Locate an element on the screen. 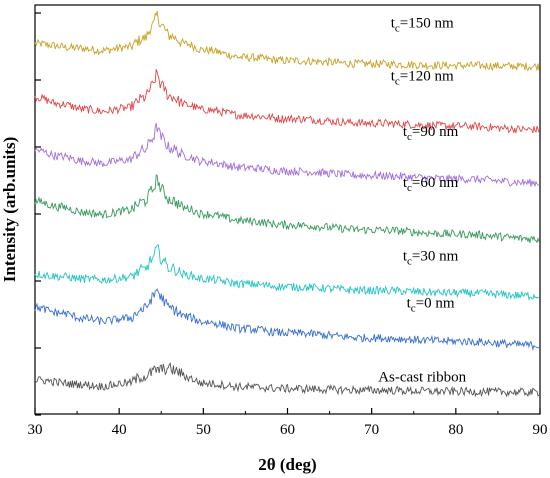 The width and height of the screenshot is (550, 478). series-label: tc=90 nm is located at coordinates (431, 133).